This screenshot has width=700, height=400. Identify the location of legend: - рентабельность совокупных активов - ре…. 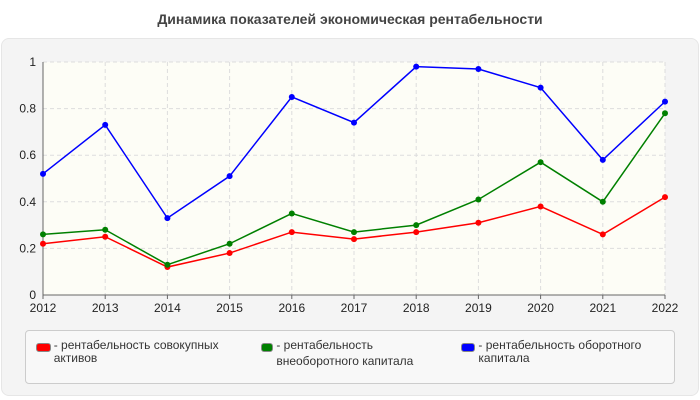
(350, 357).